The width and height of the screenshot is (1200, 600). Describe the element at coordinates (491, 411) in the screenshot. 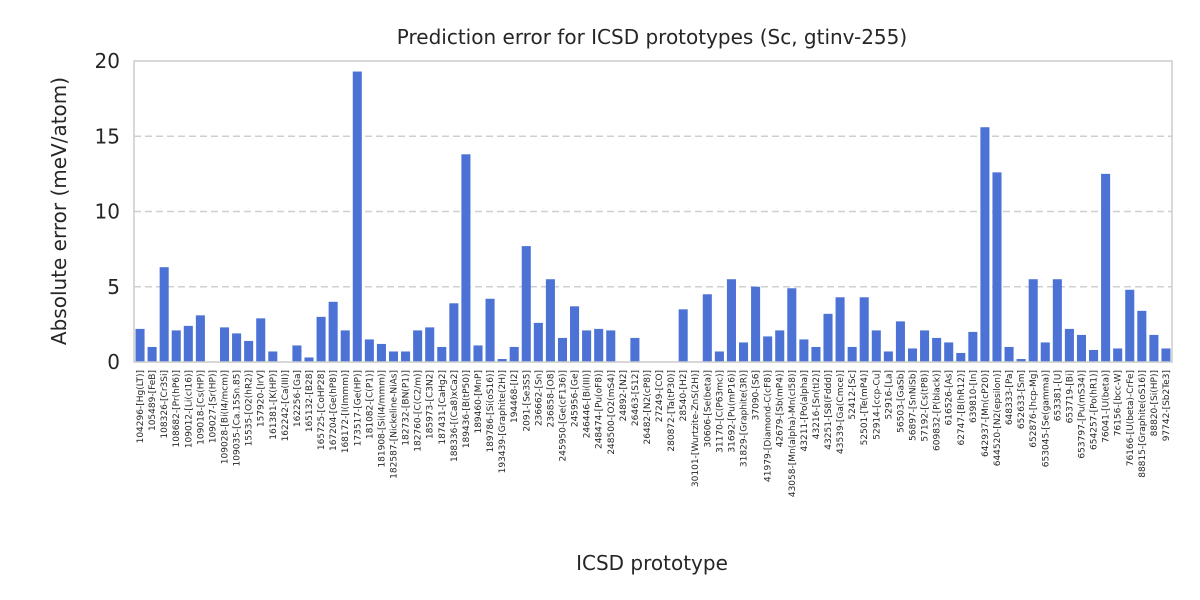

I see `x-tick-label: 189786-[Si(oS16)]` at that location.